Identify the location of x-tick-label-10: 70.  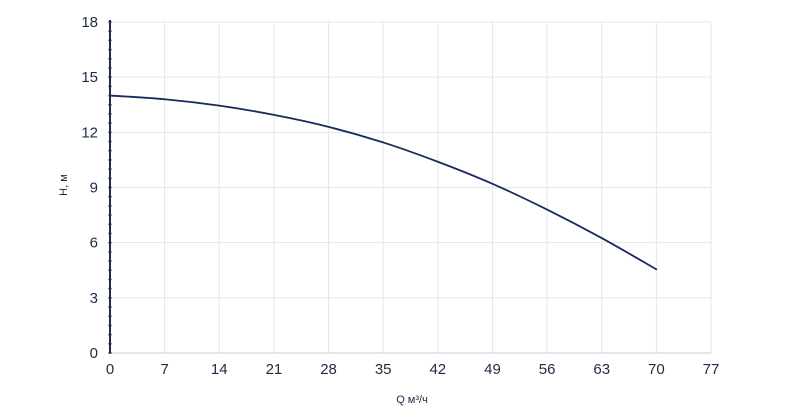
(656, 369).